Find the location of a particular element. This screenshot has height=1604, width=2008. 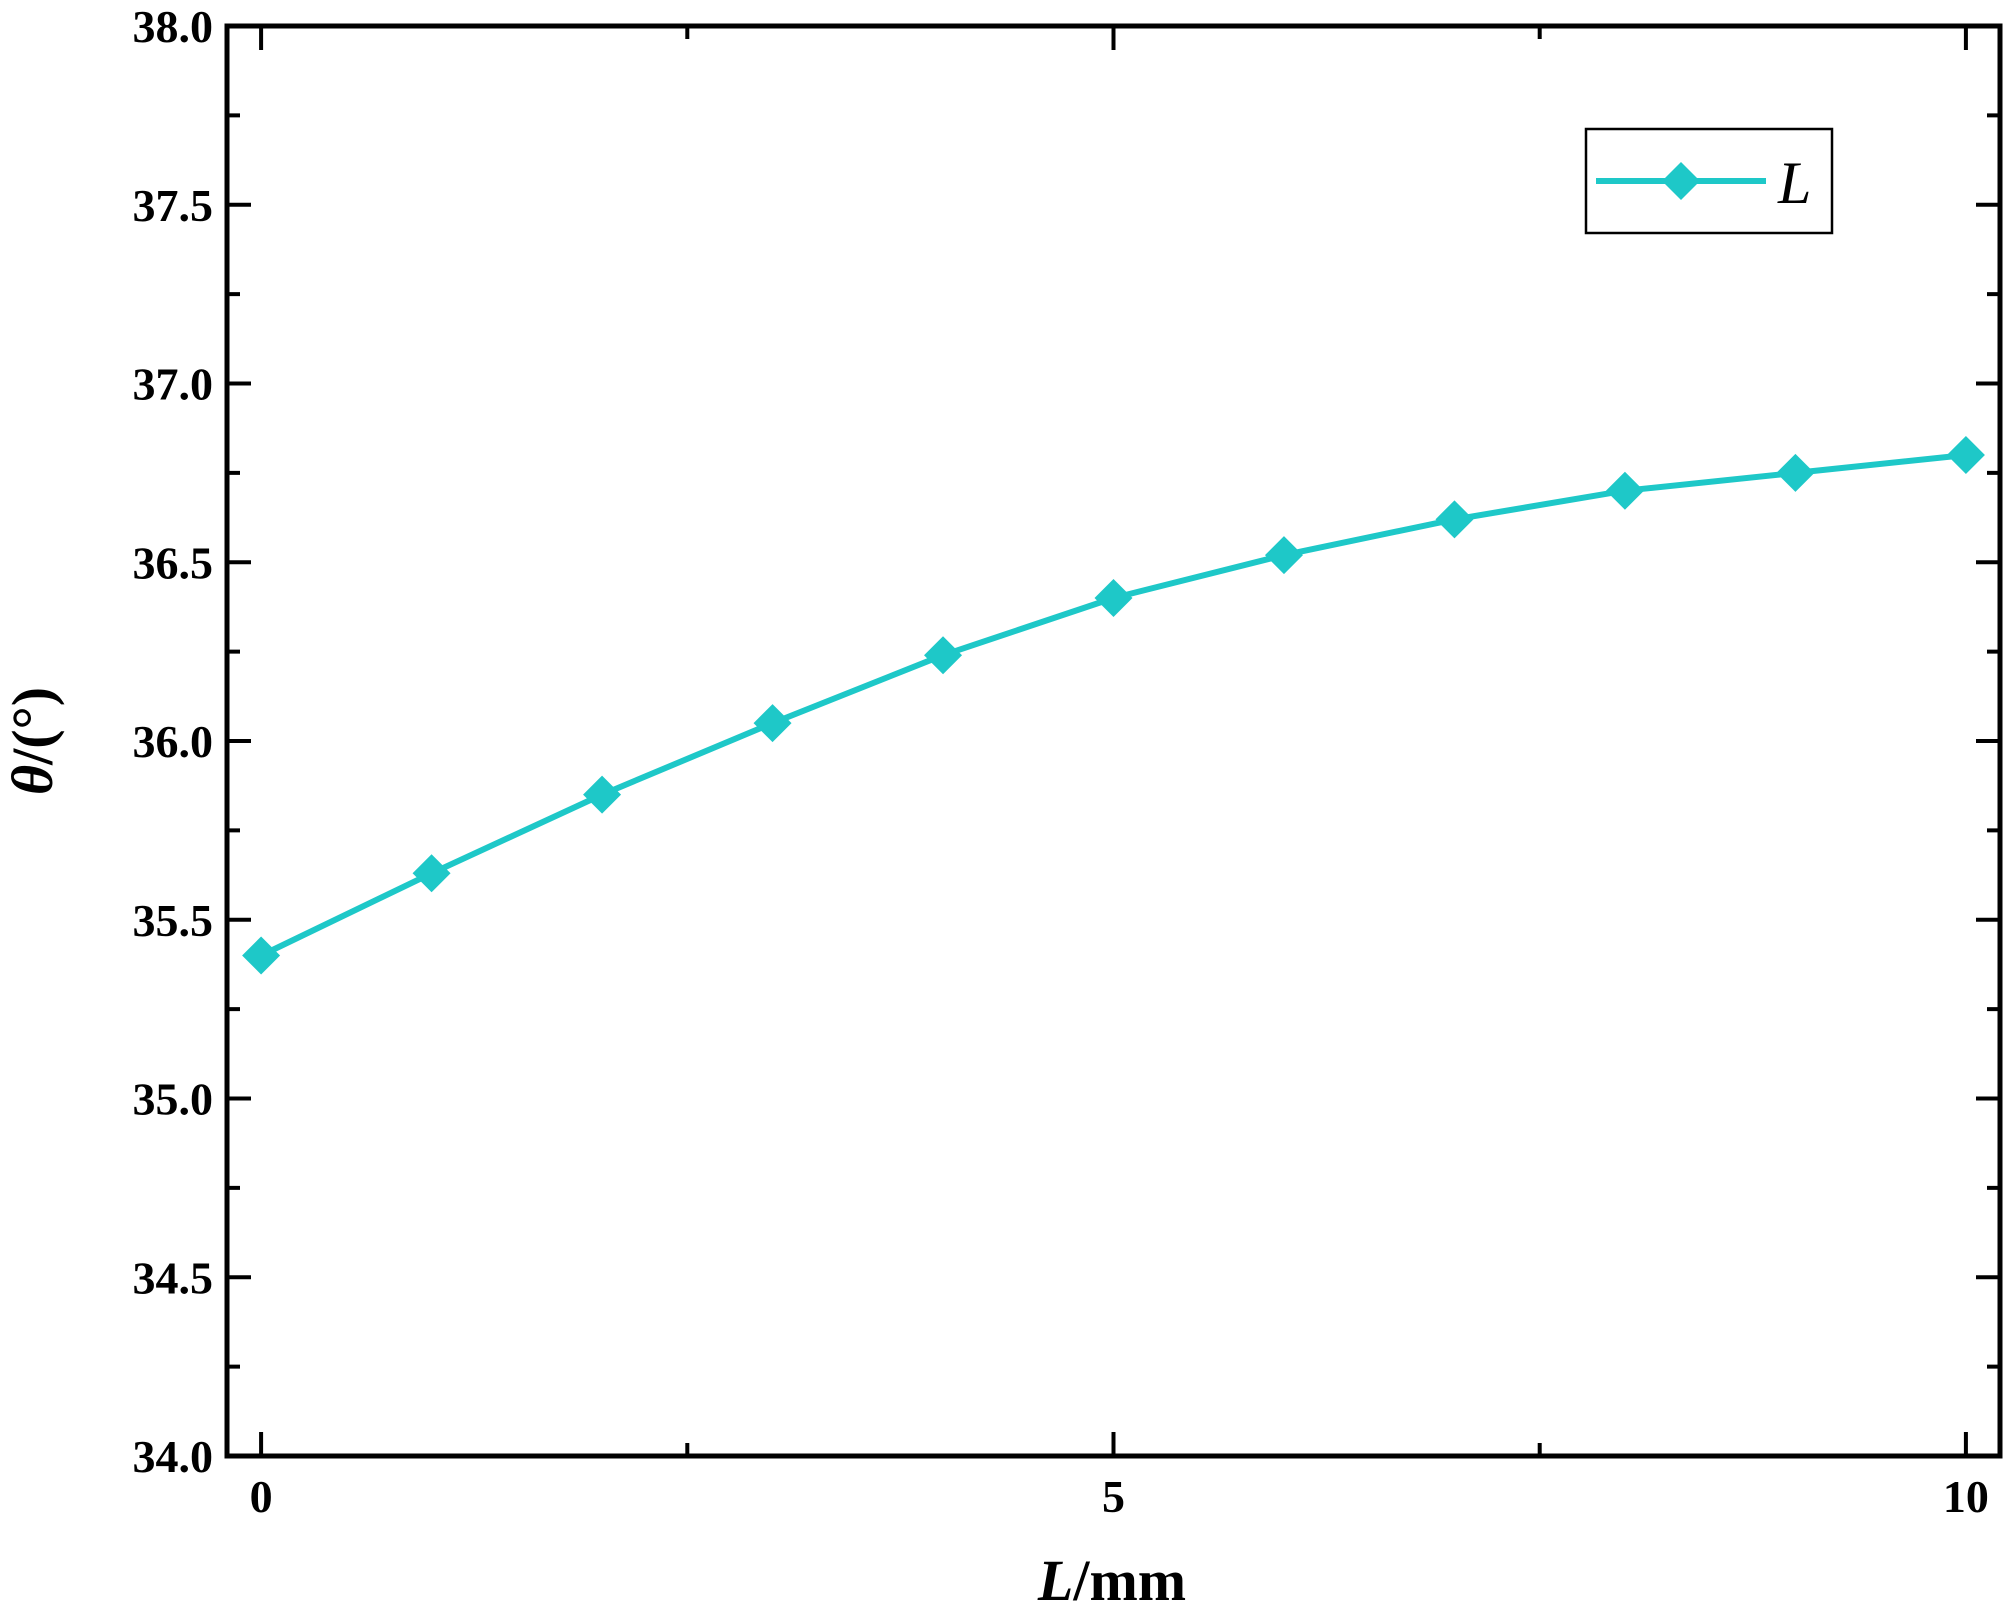

y-axis-title-unit: /(°) is located at coordinates (32, 726).